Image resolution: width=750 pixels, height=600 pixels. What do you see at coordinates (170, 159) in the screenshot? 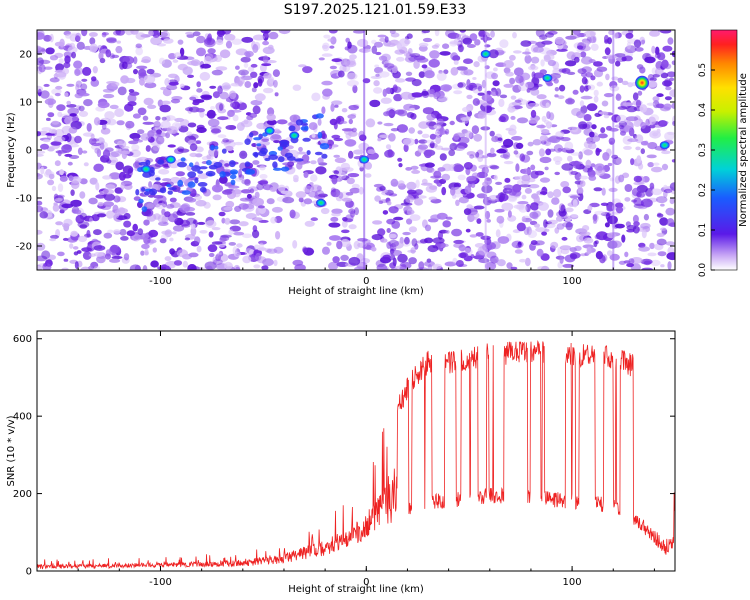
I see `spectral-feature-blob` at bounding box center [170, 159].